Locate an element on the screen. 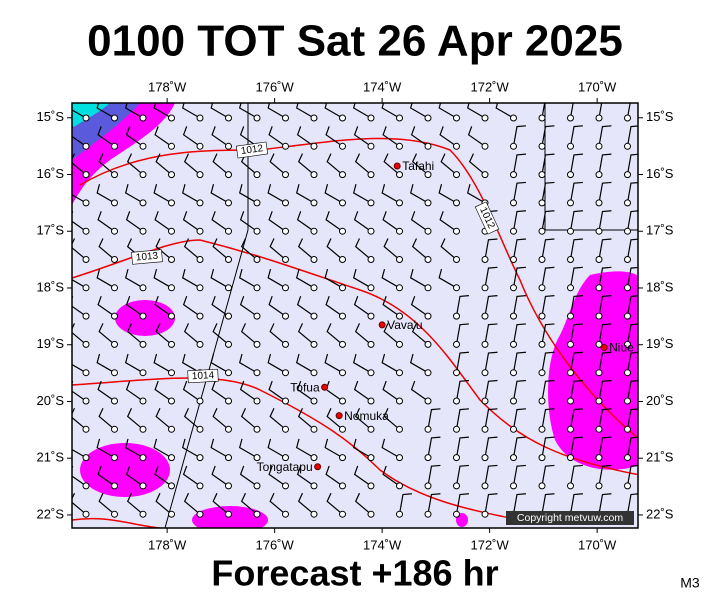 The width and height of the screenshot is (711, 600). rain-area is located at coordinates (593, 370).